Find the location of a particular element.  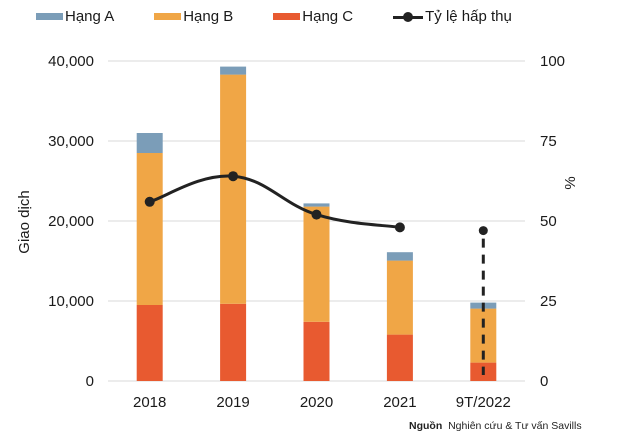

y-tick-label: 10,000 is located at coordinates (71, 301).